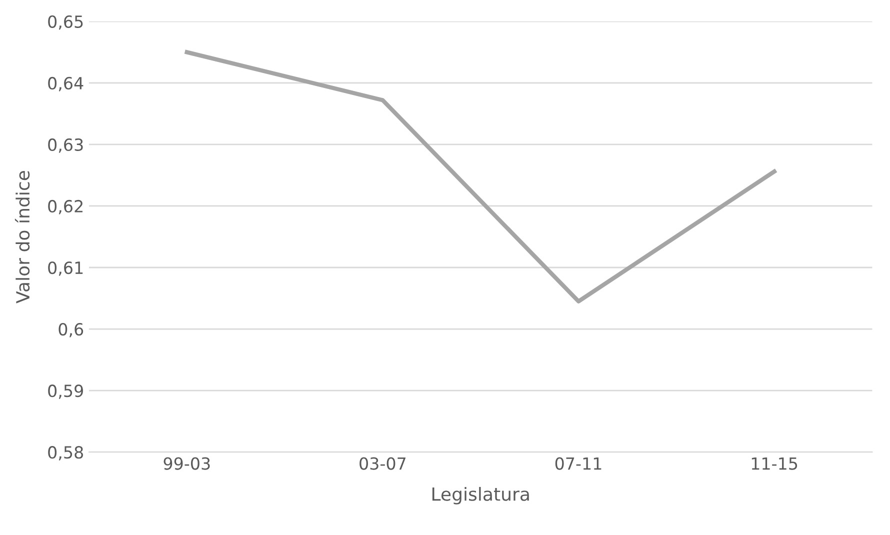 The image size is (890, 535). Describe the element at coordinates (65, 207) in the screenshot. I see `y-tick-label: 0,62` at that location.